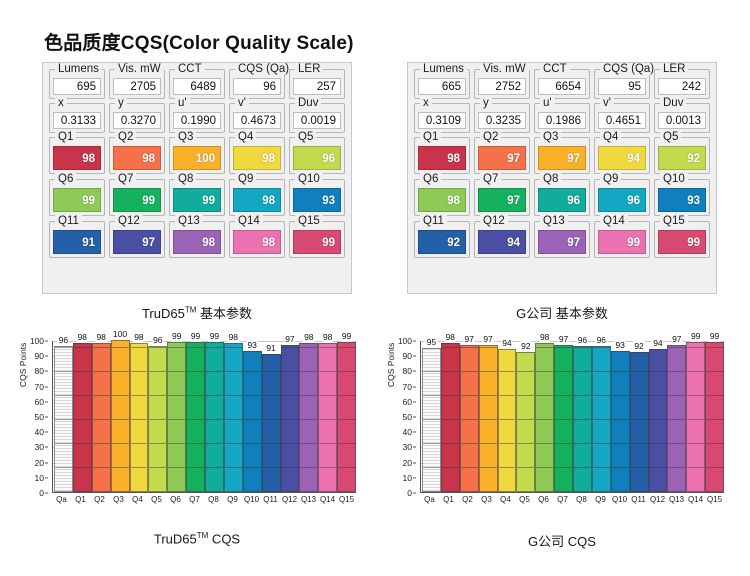 This screenshot has height=576, width=750. What do you see at coordinates (317, 236) in the screenshot?
I see `q-field-q15: Q15 99` at bounding box center [317, 236].